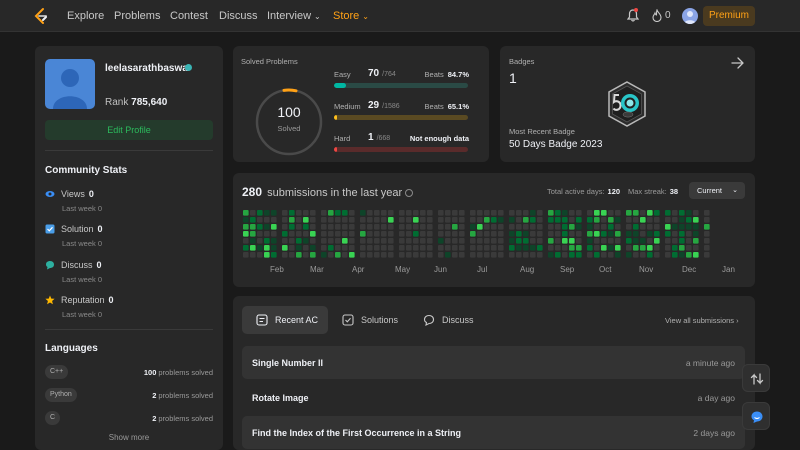 The image size is (800, 450). Describe the element at coordinates (756, 378) in the screenshot. I see `switch-layout-button` at that location.